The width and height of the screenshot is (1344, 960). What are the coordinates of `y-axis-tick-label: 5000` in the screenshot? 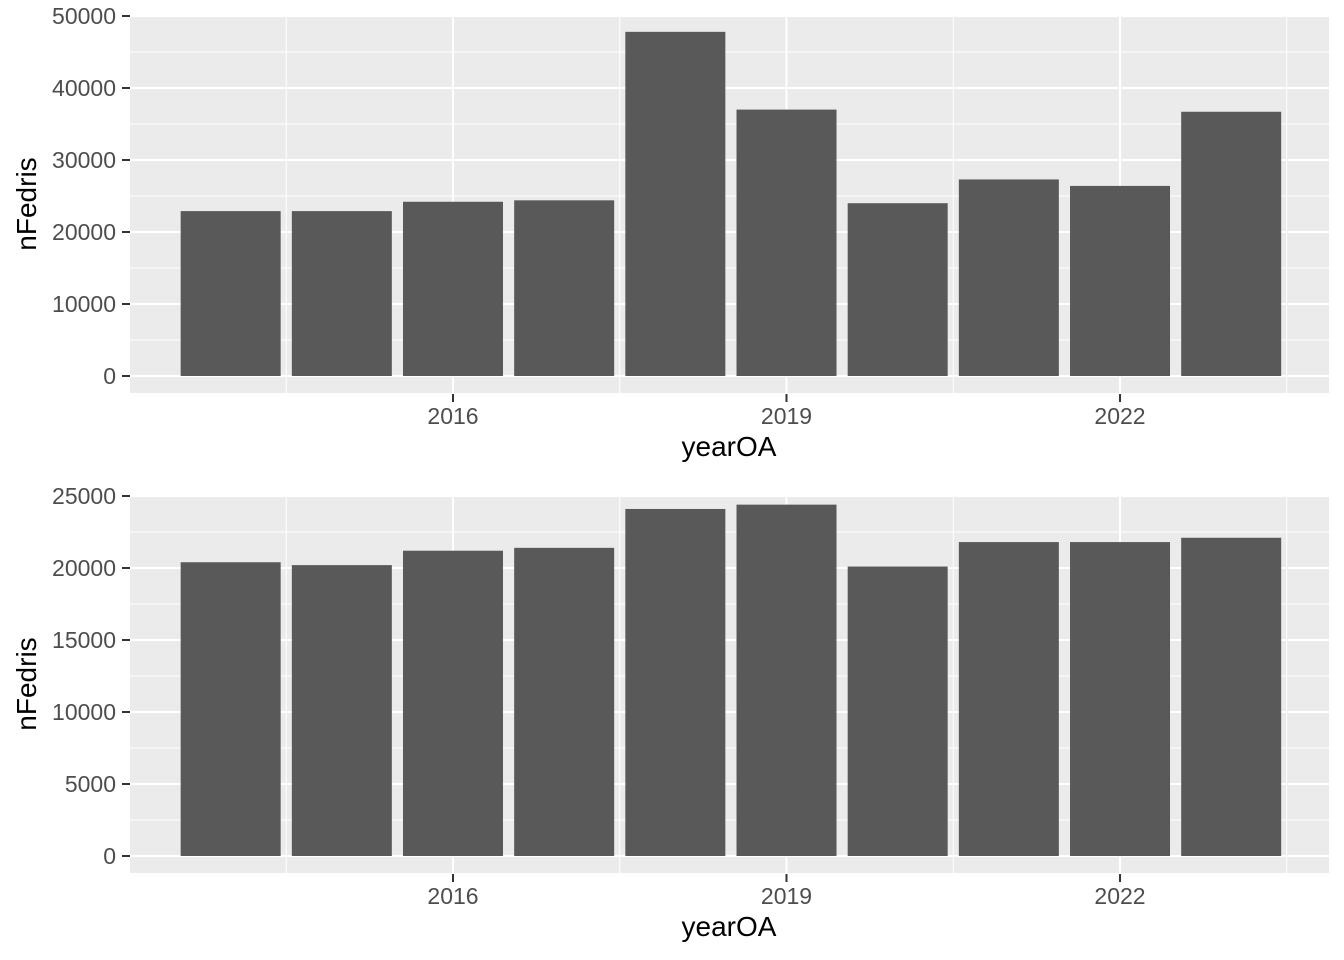 It's located at (90, 784).